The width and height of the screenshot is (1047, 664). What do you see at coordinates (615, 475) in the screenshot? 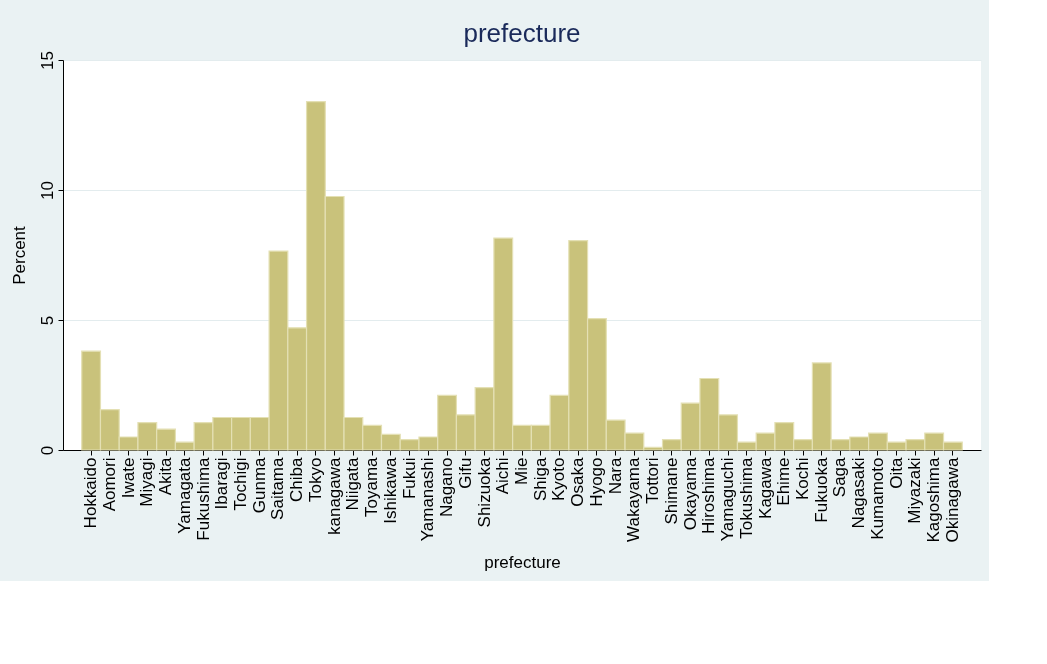
I see `x-tick-label: Nara` at bounding box center [615, 475].